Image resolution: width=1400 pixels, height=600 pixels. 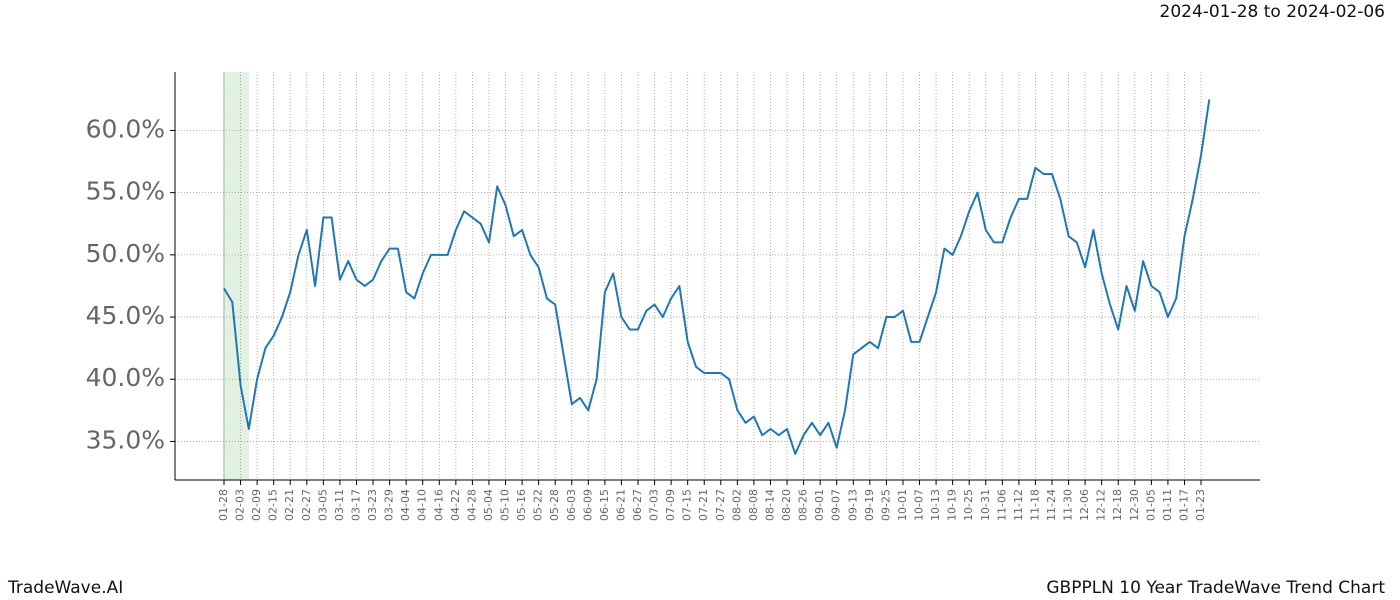 I want to click on x-tick-label: 04-28, so click(x=471, y=505).